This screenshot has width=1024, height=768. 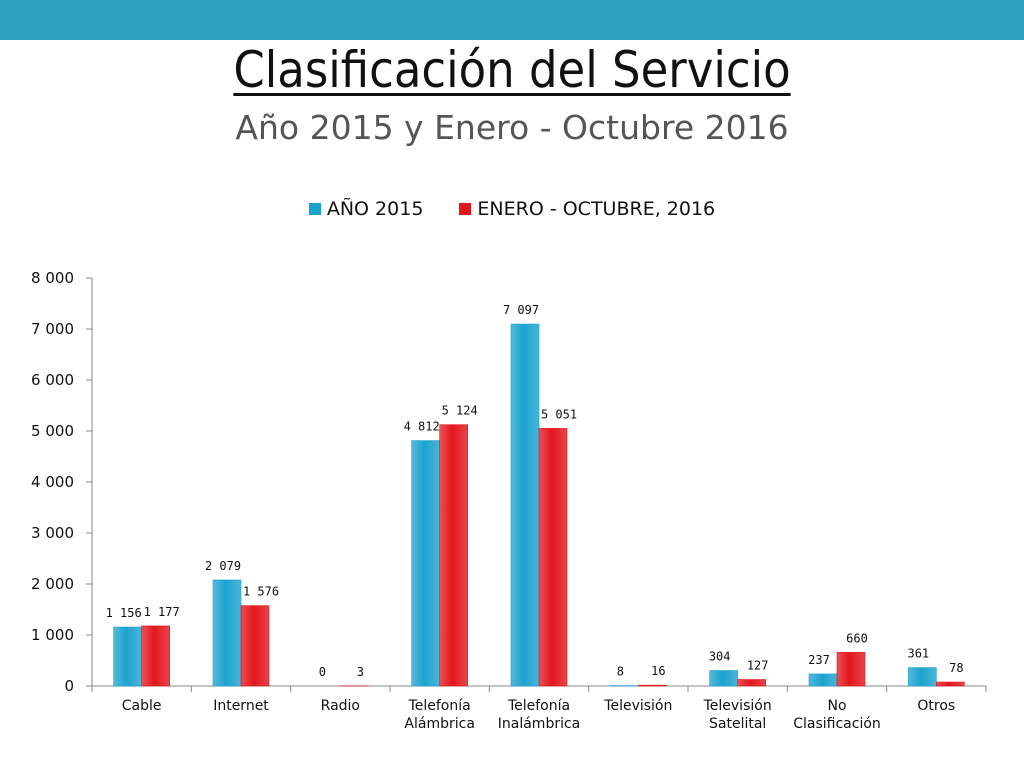 I want to click on x-category-label: Internet, so click(x=241, y=706).